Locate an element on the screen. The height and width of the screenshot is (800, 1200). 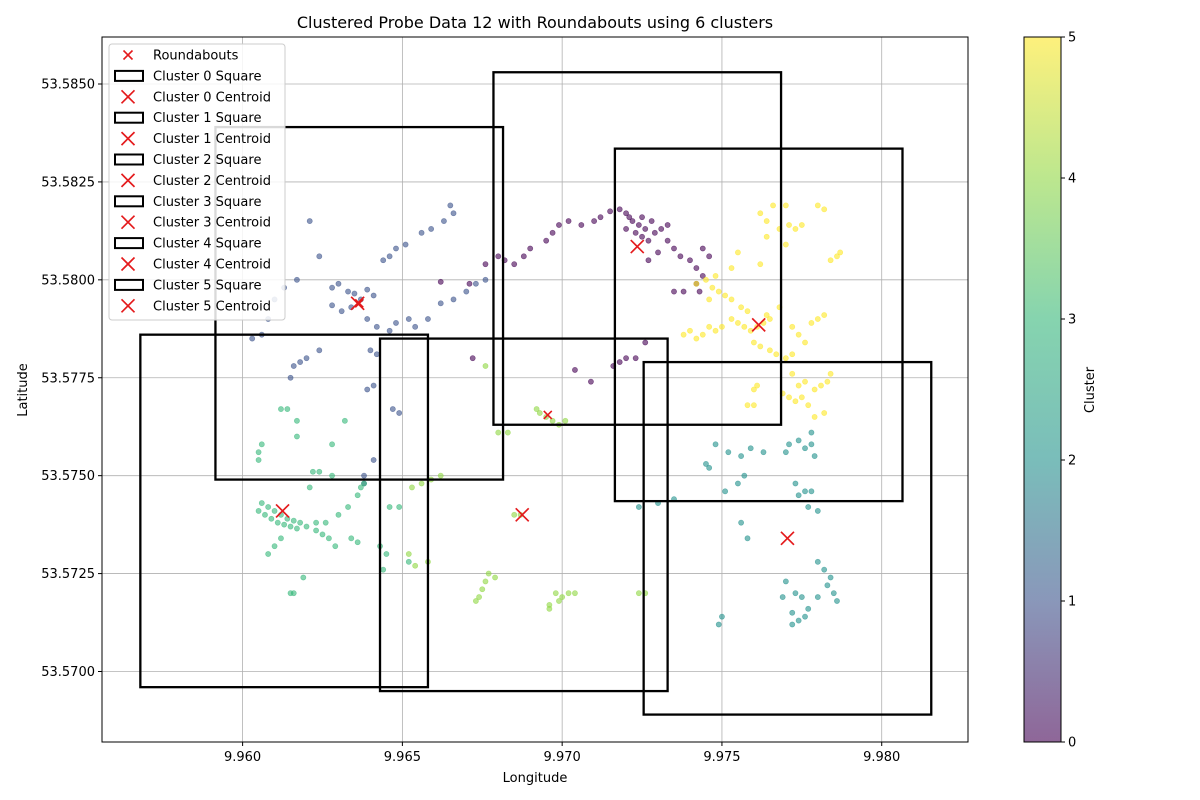
colorbar-frame is located at coordinates (1042, 389).